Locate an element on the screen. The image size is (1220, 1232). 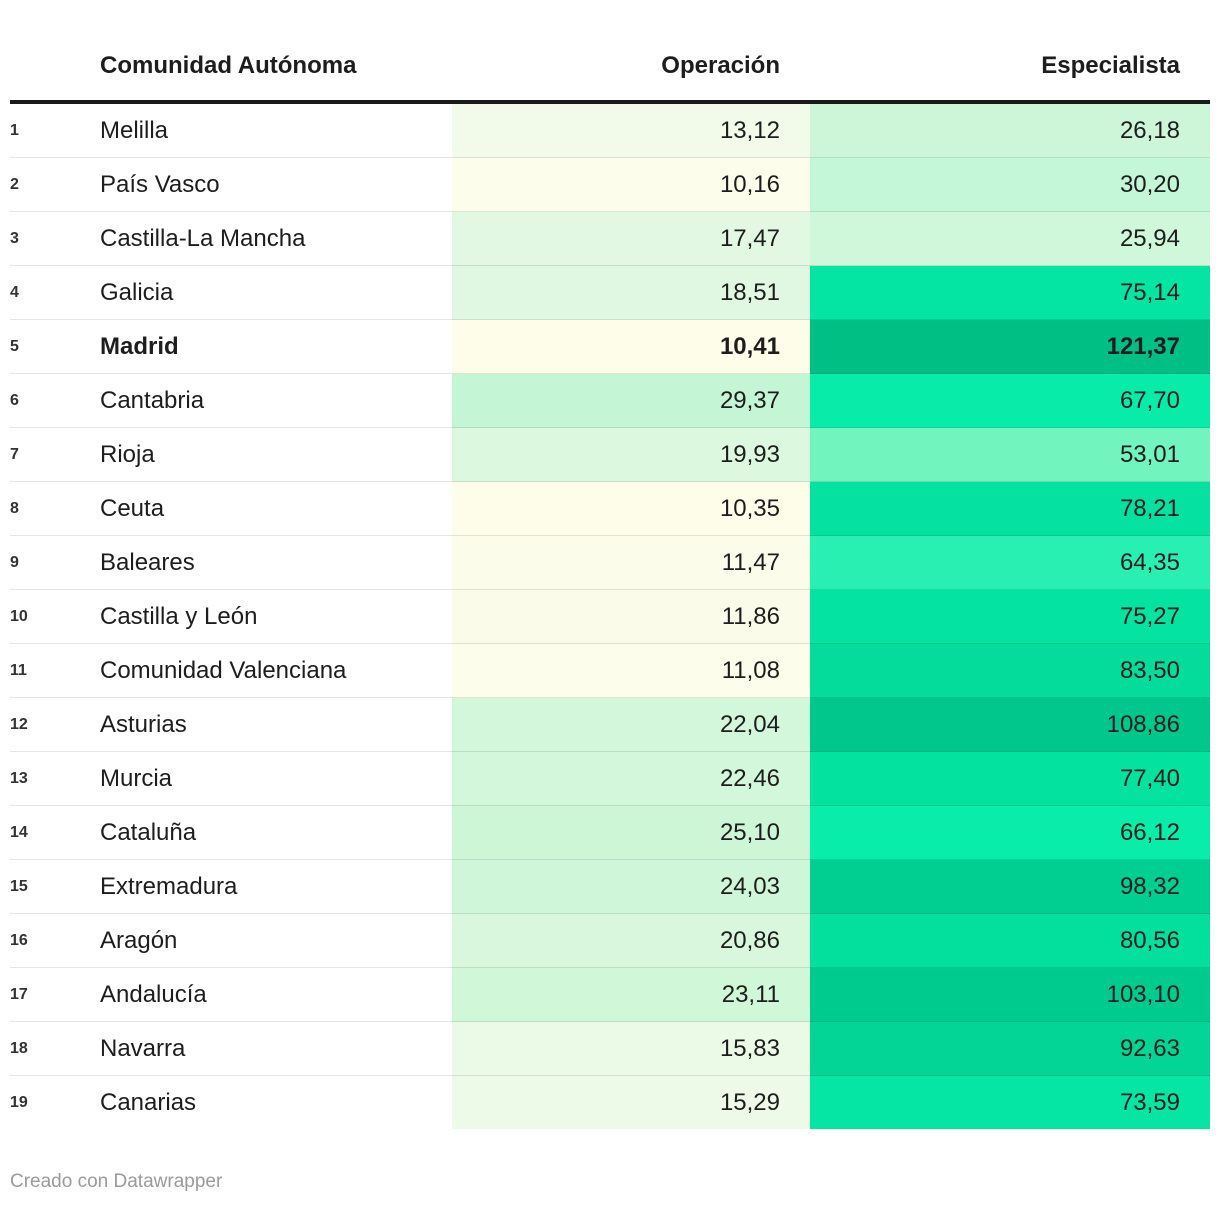
table-row: 6 Cantabria 29,37 67,70 is located at coordinates (610, 400).